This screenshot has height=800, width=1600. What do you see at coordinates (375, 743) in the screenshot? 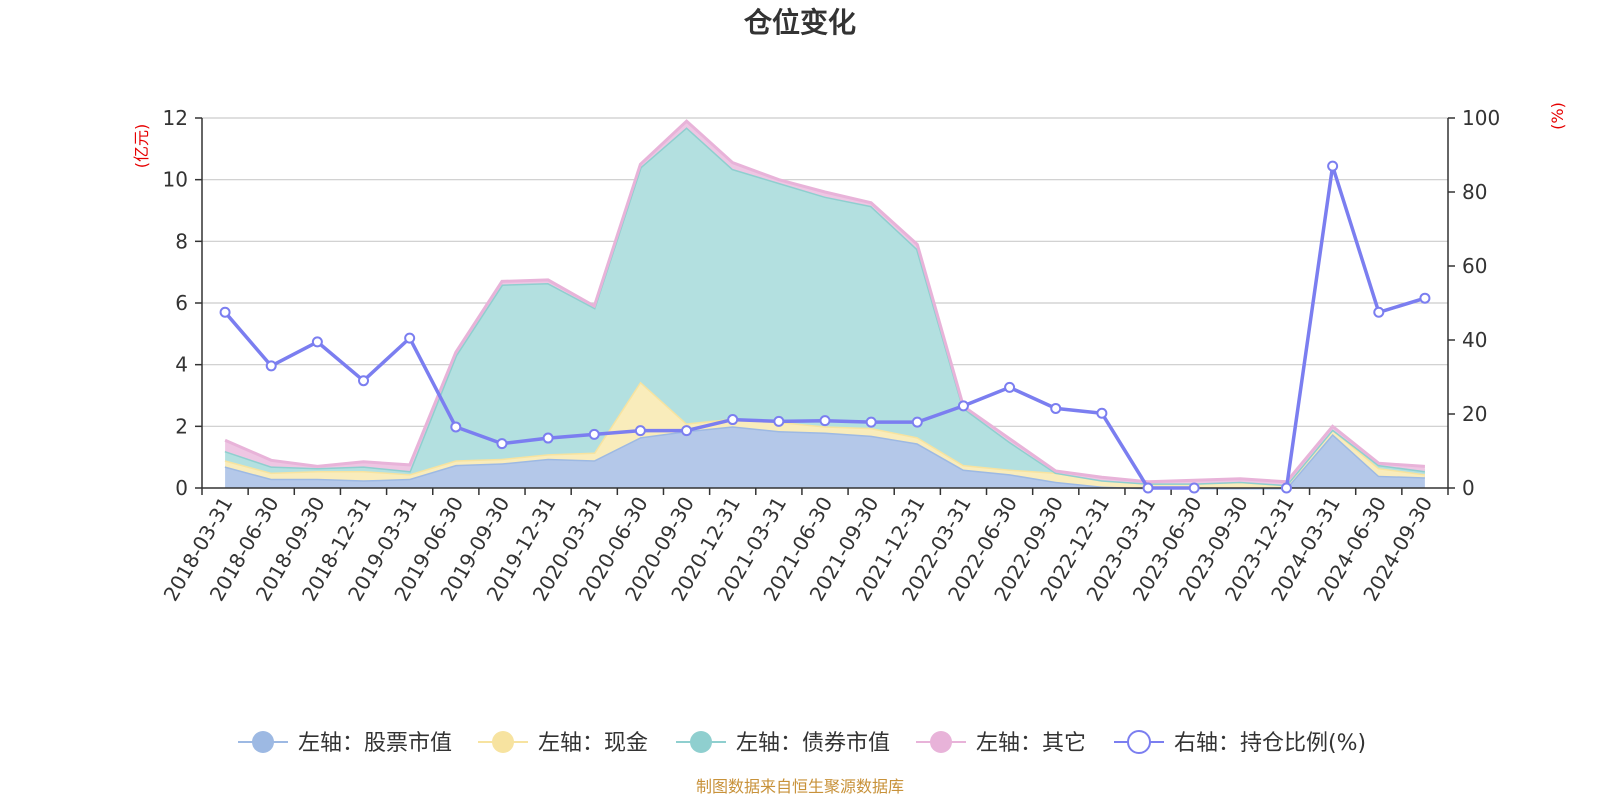
I see `legend-label: 左轴：股票市值` at bounding box center [375, 743].